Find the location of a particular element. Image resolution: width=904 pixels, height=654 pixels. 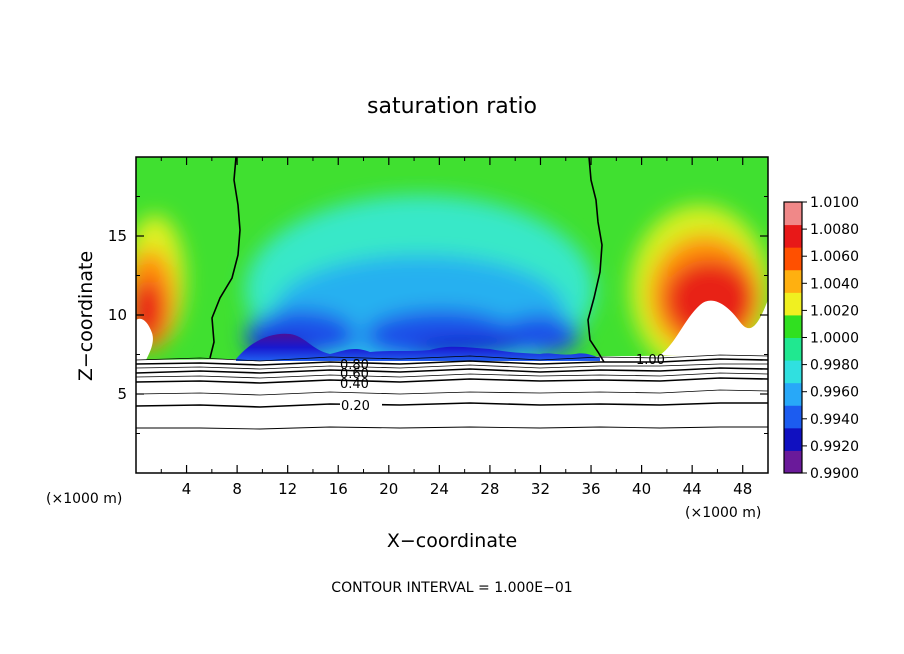

blue-region-right is located at coordinates (540, 335).